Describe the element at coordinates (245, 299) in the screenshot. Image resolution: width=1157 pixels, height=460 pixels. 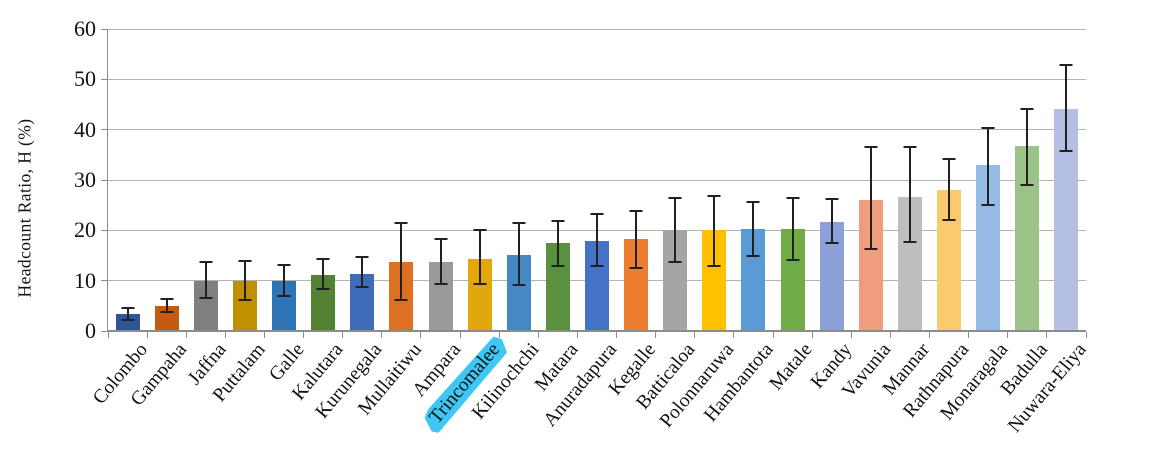
I see `error-cap-bottom-puttalam` at that location.